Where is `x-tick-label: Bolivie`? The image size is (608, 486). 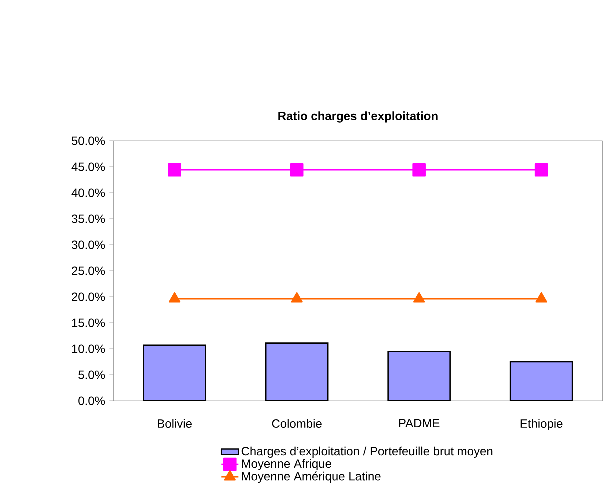
x-tick-label: Bolivie is located at coordinates (175, 423).